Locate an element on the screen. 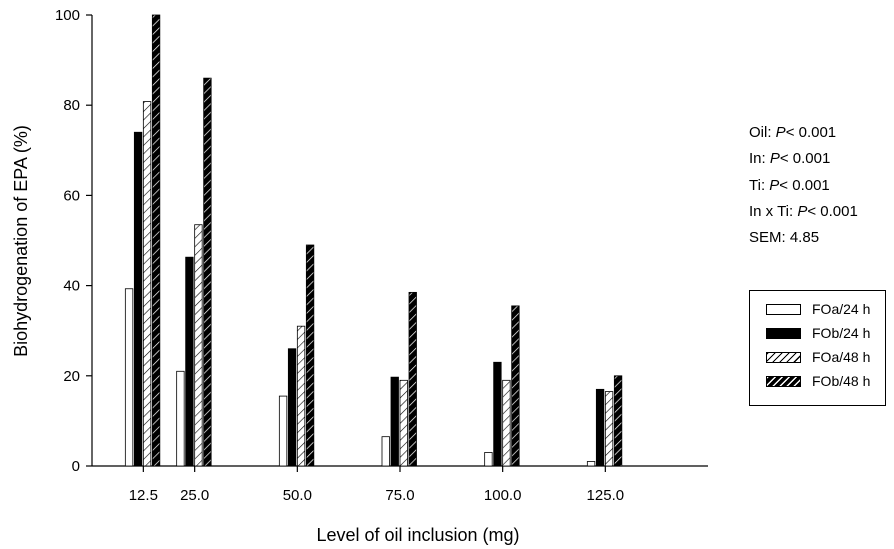 Image resolution: width=894 pixels, height=549 pixels. stat-line: Ti: P< 0.001 is located at coordinates (789, 185).